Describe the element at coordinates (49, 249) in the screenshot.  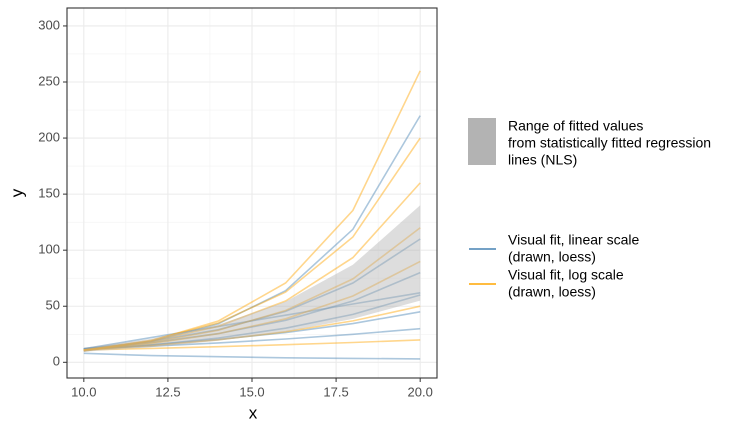
I see `y-tick-label: 100` at that location.